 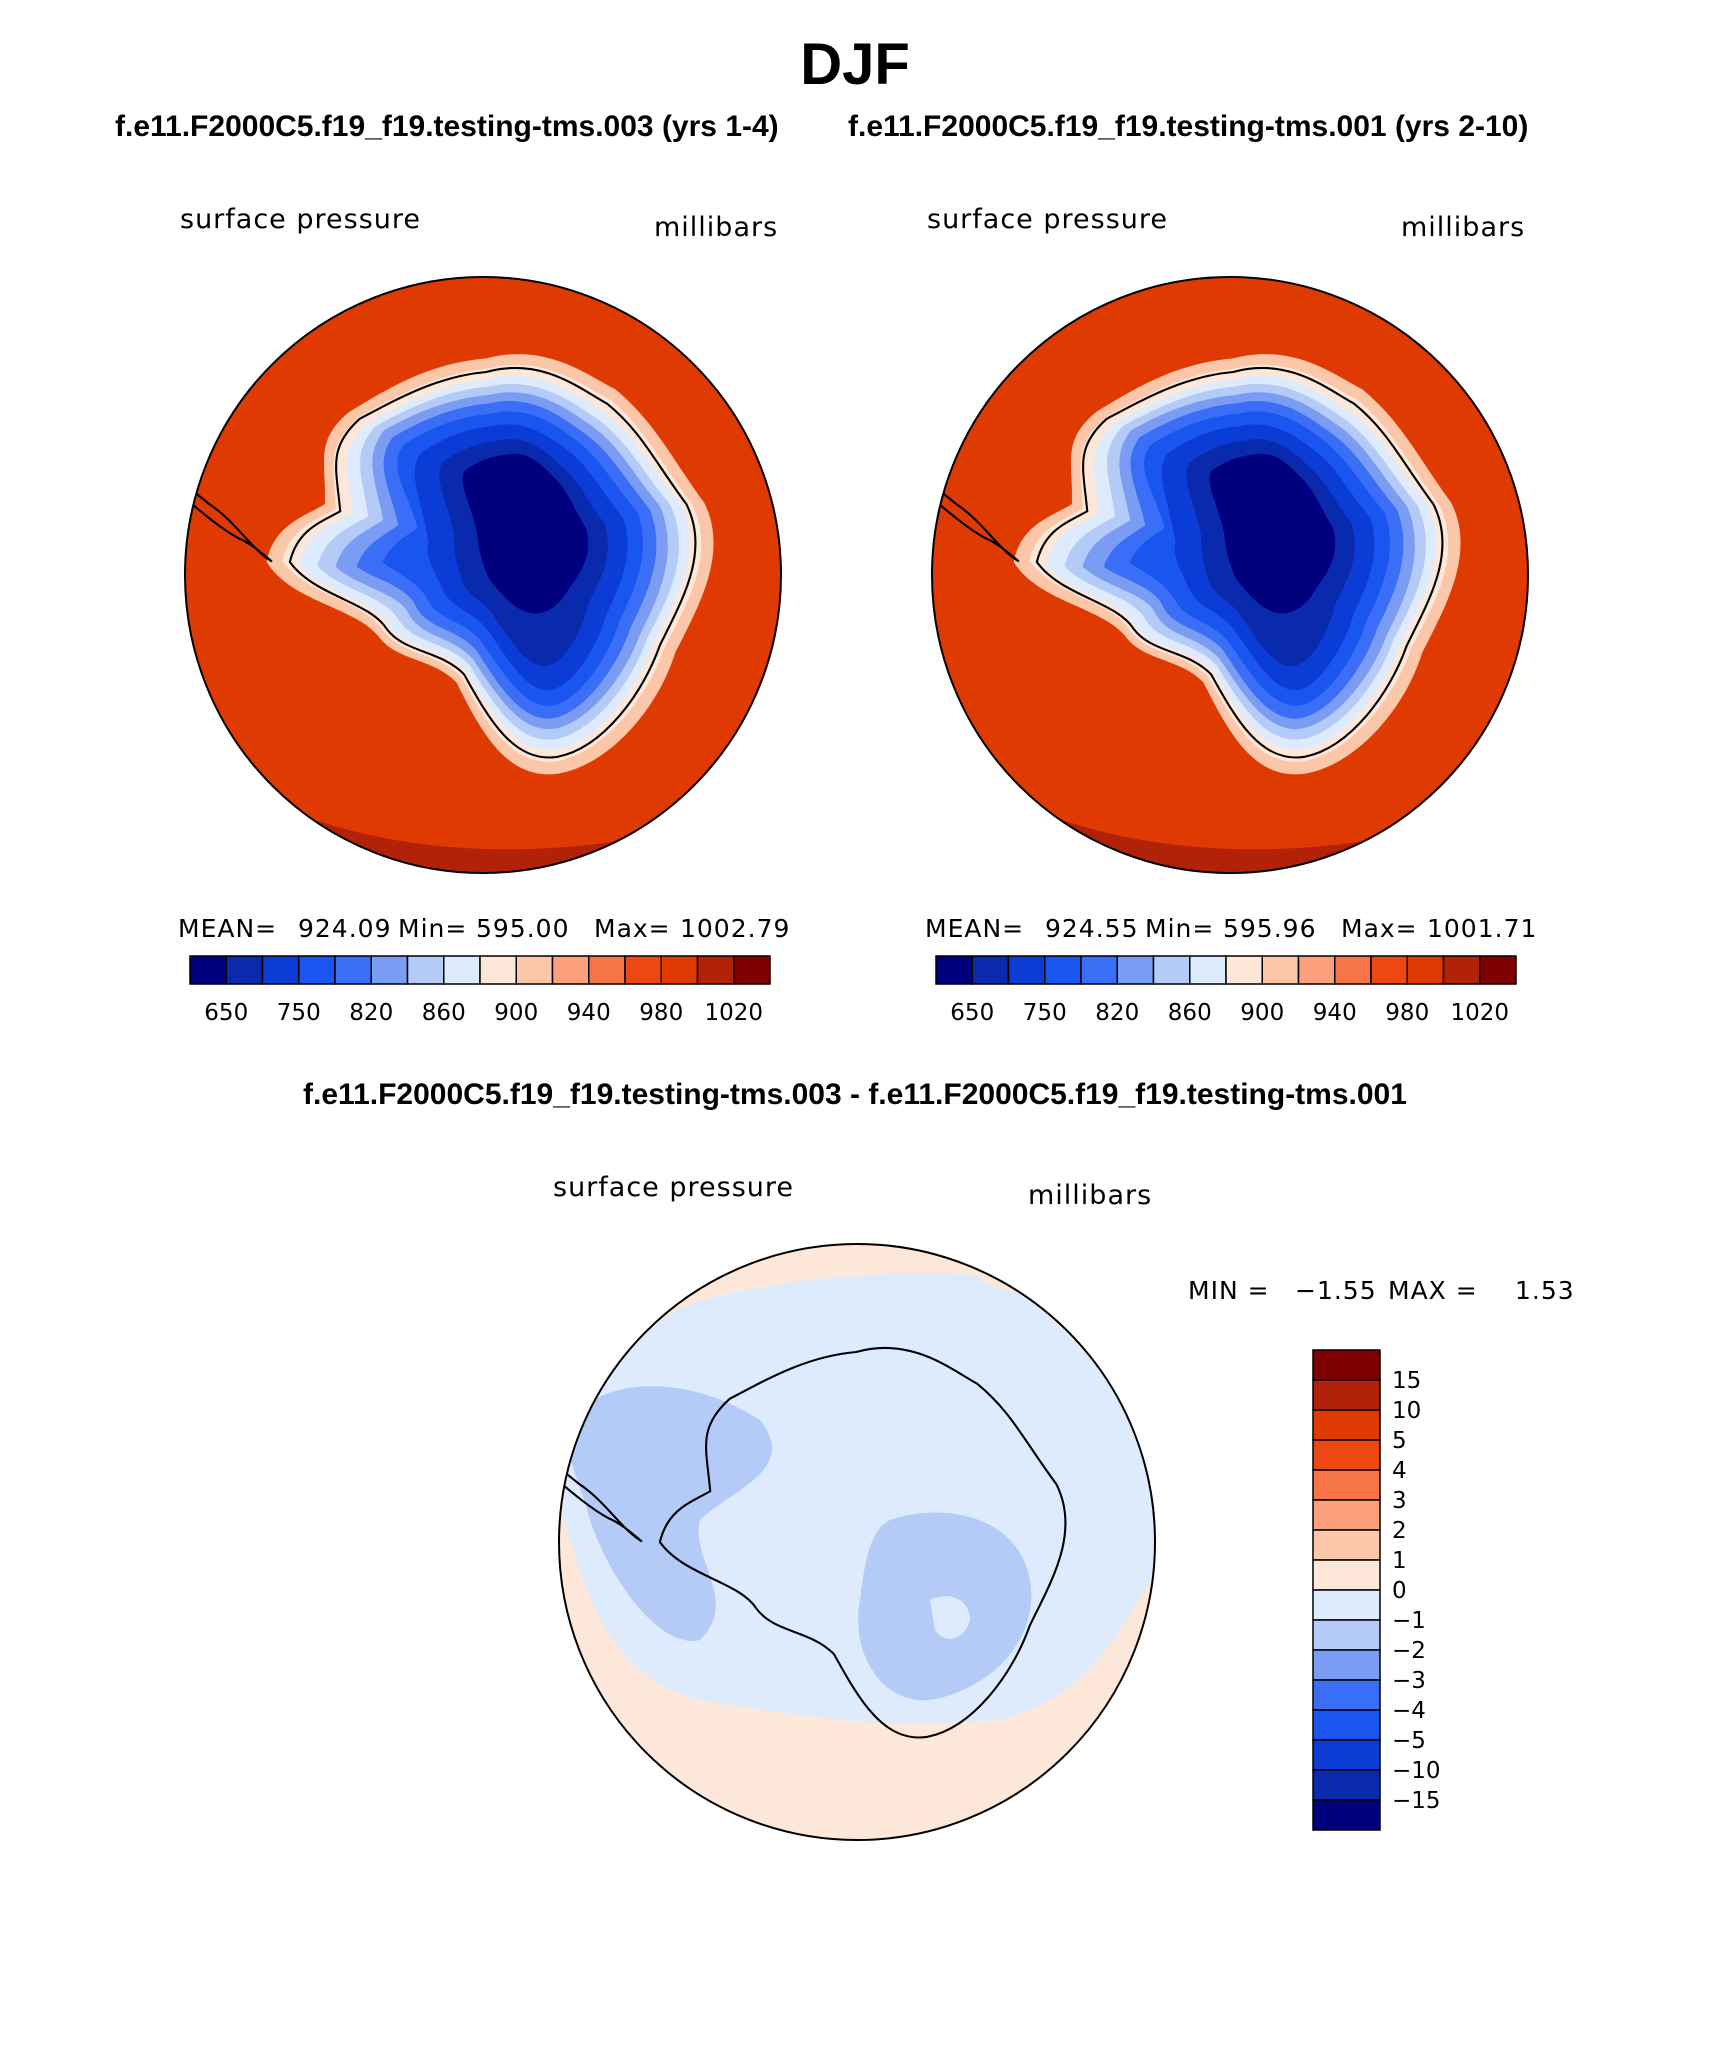 I want to click on panel2-max-value: 1001.71, so click(x=1482, y=928).